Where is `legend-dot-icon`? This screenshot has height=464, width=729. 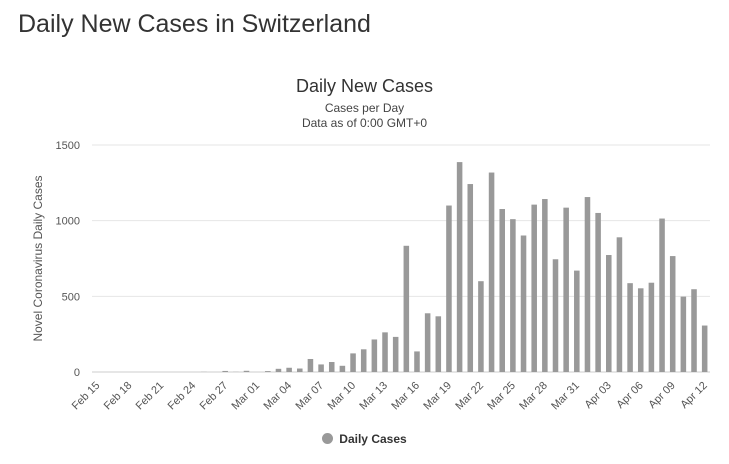 legend-dot-icon is located at coordinates (328, 438).